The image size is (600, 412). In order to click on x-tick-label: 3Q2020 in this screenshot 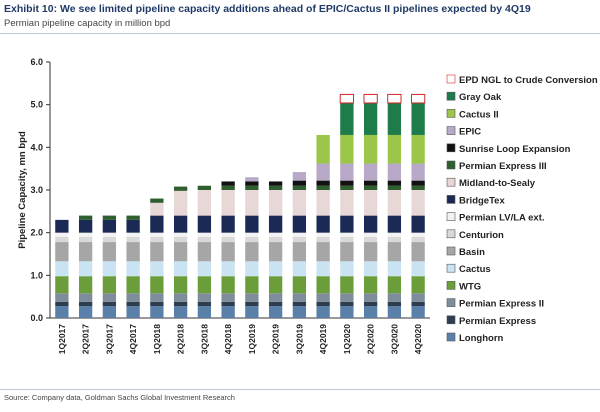, I will do `click(394, 339)`.